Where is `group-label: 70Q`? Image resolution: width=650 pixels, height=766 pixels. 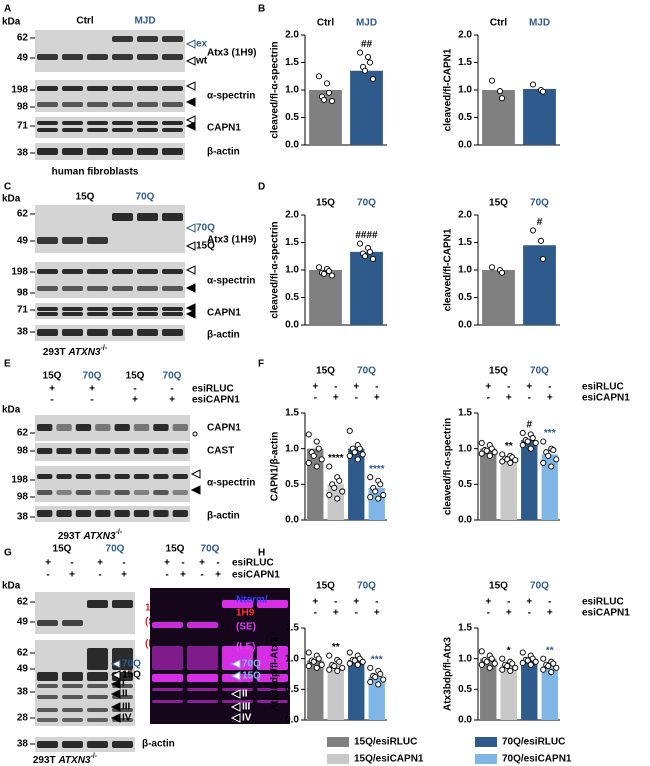
group-label: 70Q is located at coordinates (539, 586).